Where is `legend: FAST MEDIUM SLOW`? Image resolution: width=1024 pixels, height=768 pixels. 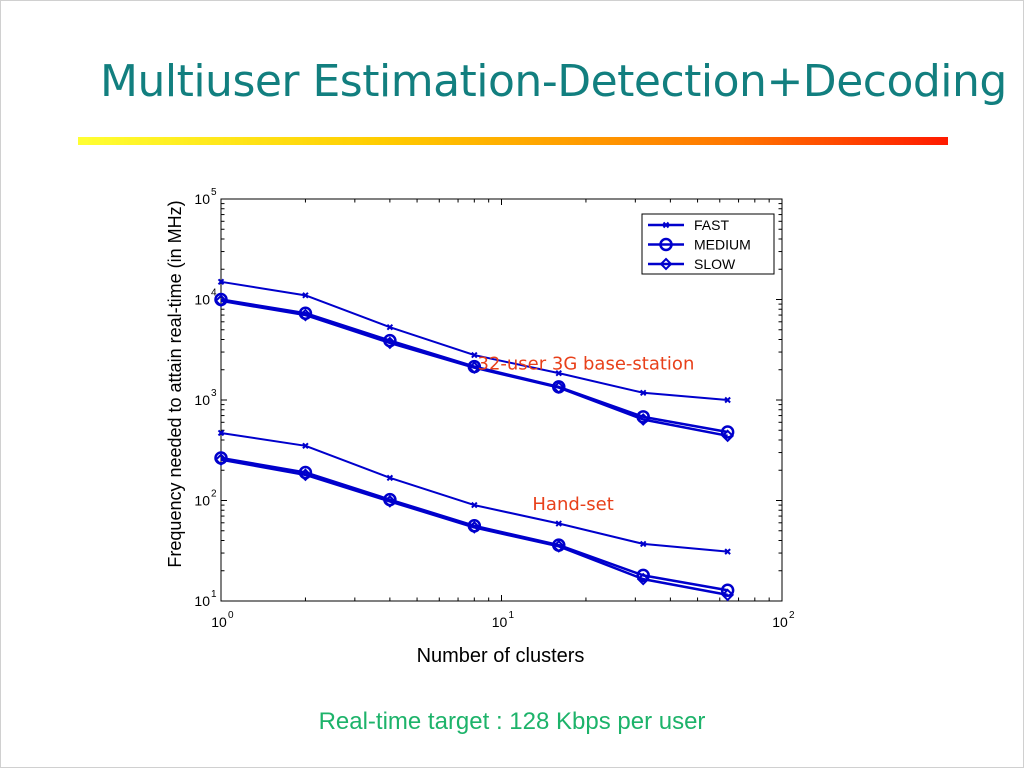 legend: FAST MEDIUM SLOW is located at coordinates (708, 244).